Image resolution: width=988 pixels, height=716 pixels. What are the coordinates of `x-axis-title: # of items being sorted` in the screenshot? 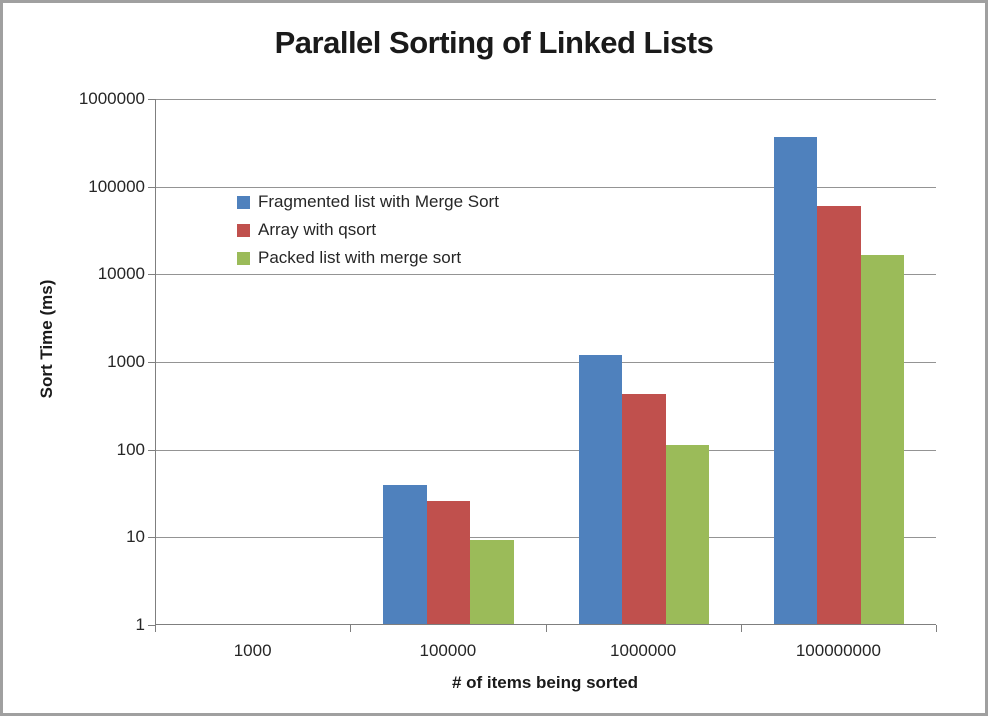 It's located at (545, 682).